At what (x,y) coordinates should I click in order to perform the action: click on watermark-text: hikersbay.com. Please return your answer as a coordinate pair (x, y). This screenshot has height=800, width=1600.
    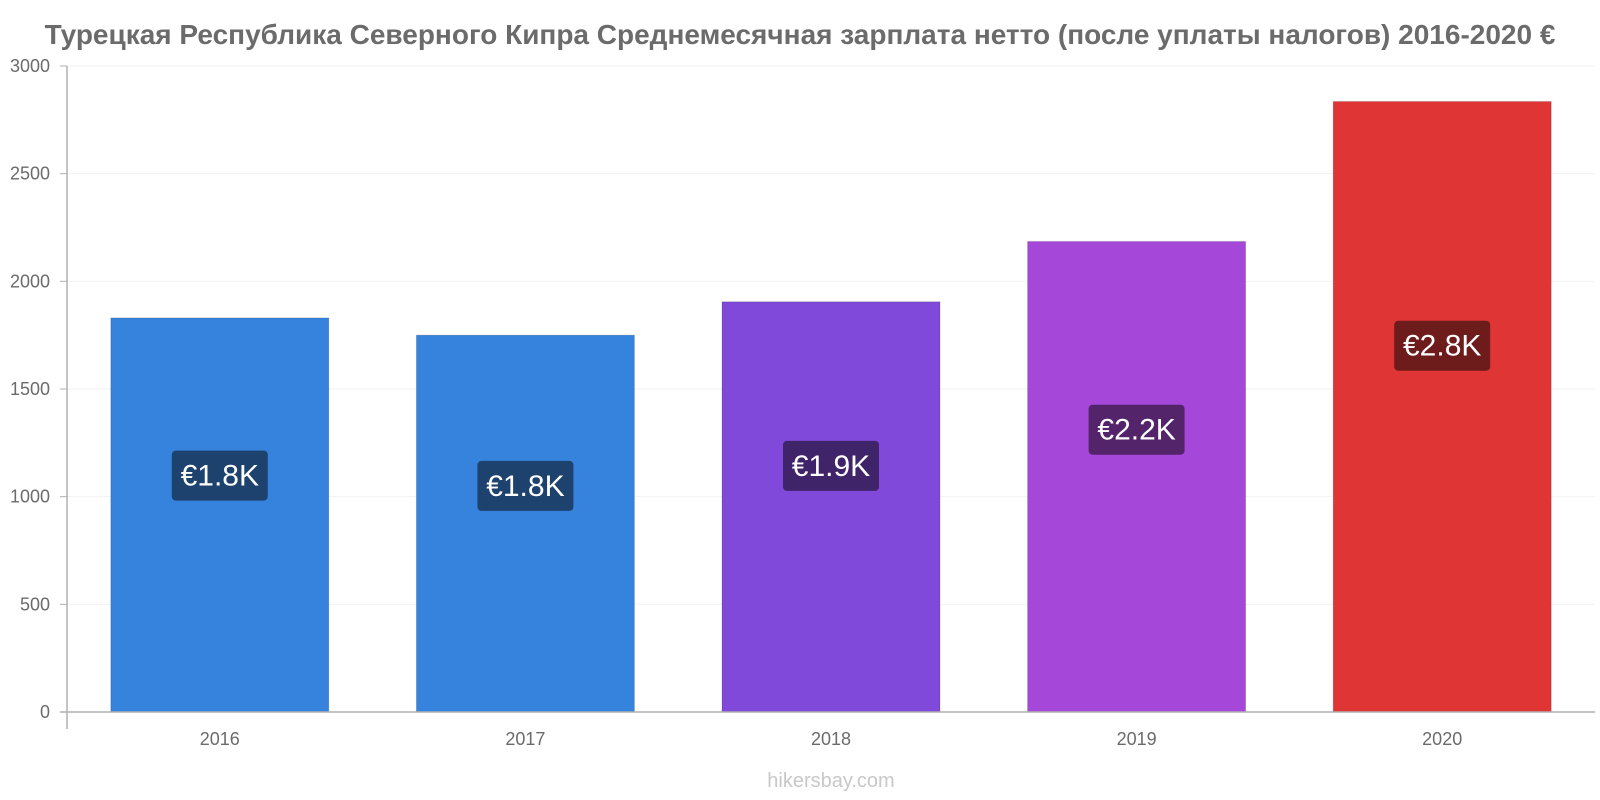
    Looking at the image, I should click on (830, 781).